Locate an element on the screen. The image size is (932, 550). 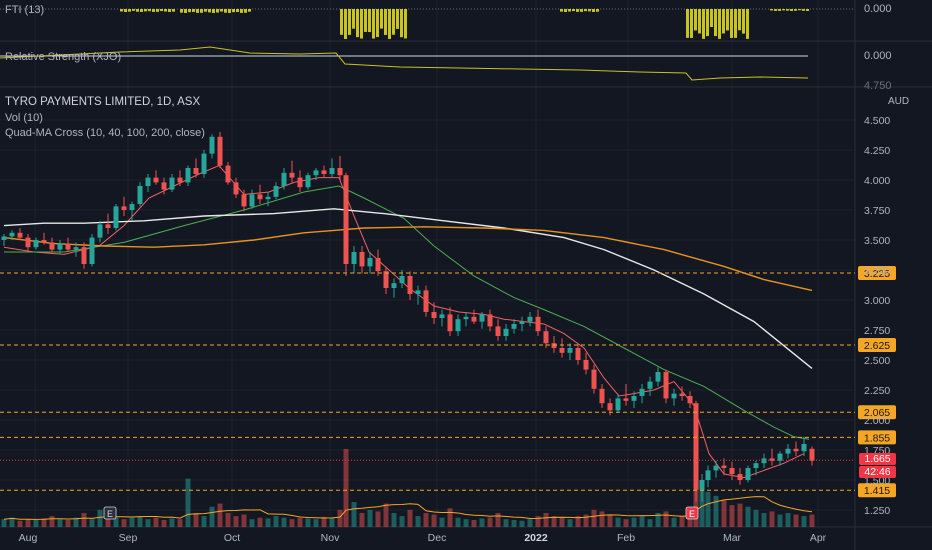
price-tick-label: 3.000 is located at coordinates (877, 301).